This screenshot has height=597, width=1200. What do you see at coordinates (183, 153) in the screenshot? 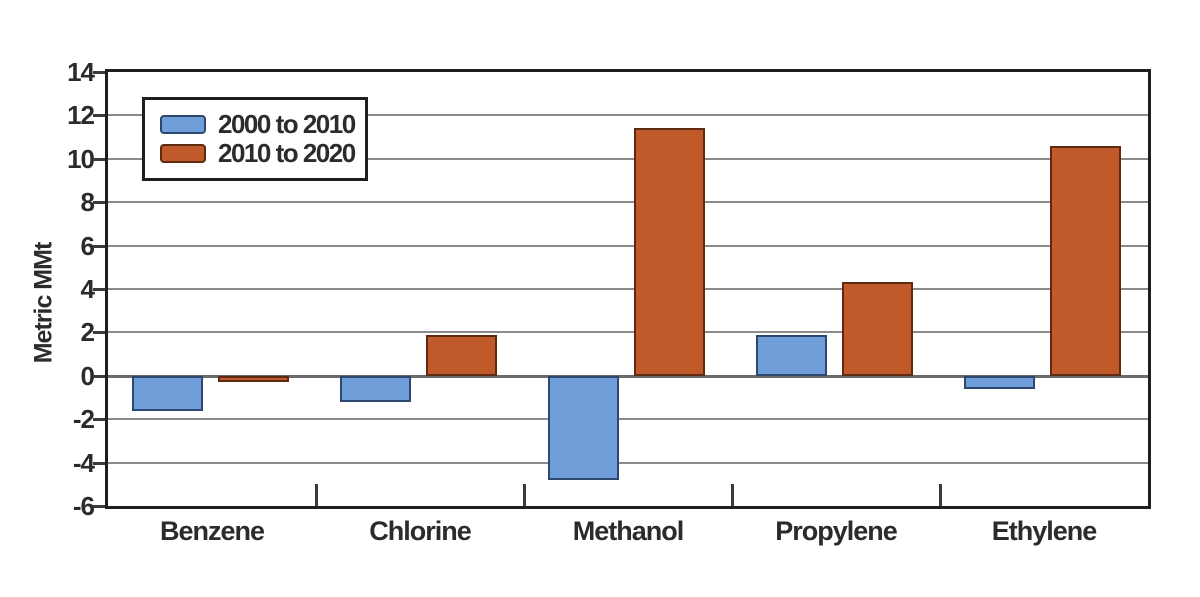
I see `legend-swatch-2010-to-2020` at bounding box center [183, 153].